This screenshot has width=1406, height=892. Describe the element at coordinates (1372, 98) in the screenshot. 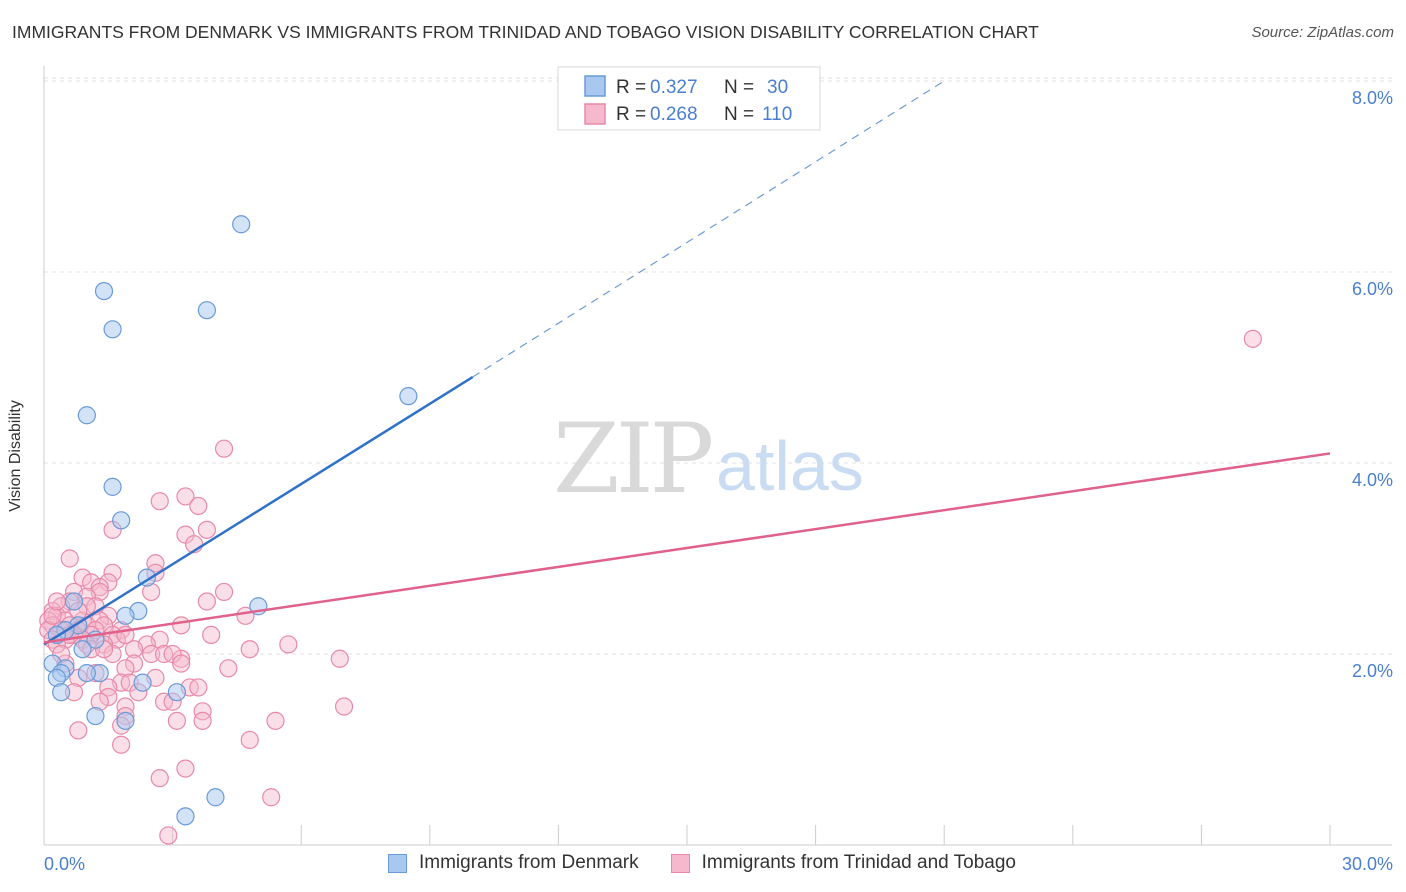

I see `y-tick-label-3: 8.0%` at that location.